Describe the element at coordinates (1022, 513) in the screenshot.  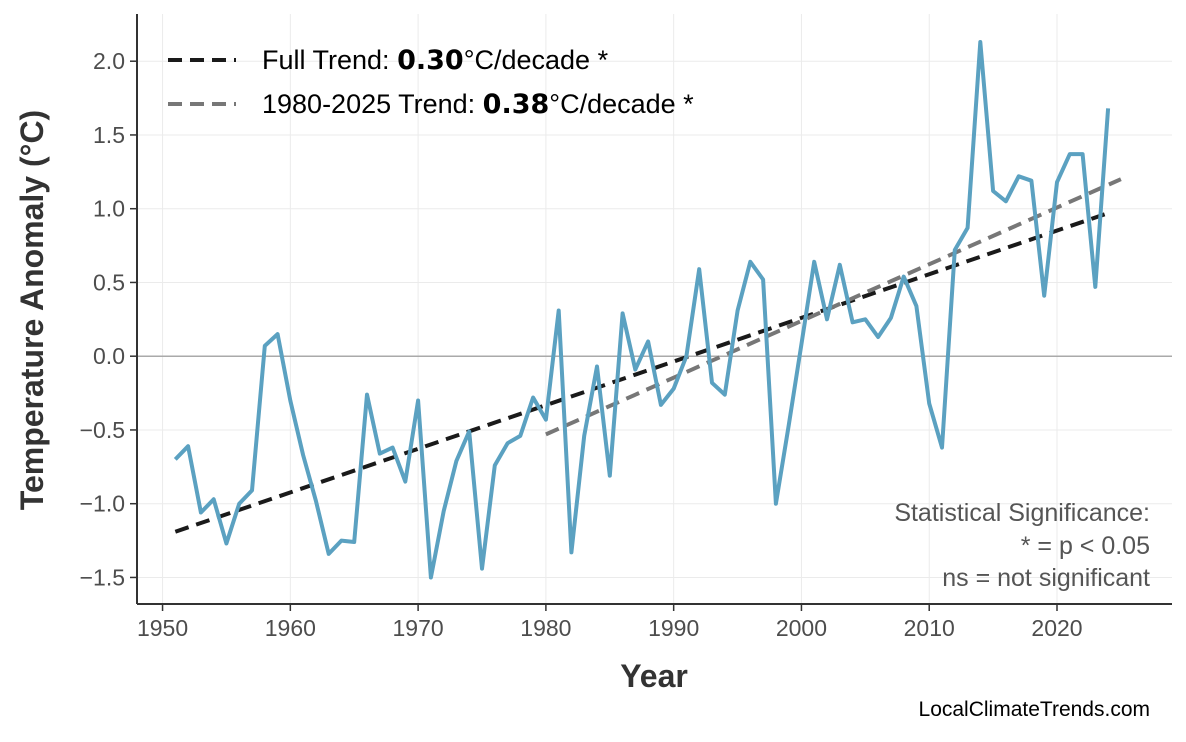
I see `significance-title: Statistical Significance:` at that location.